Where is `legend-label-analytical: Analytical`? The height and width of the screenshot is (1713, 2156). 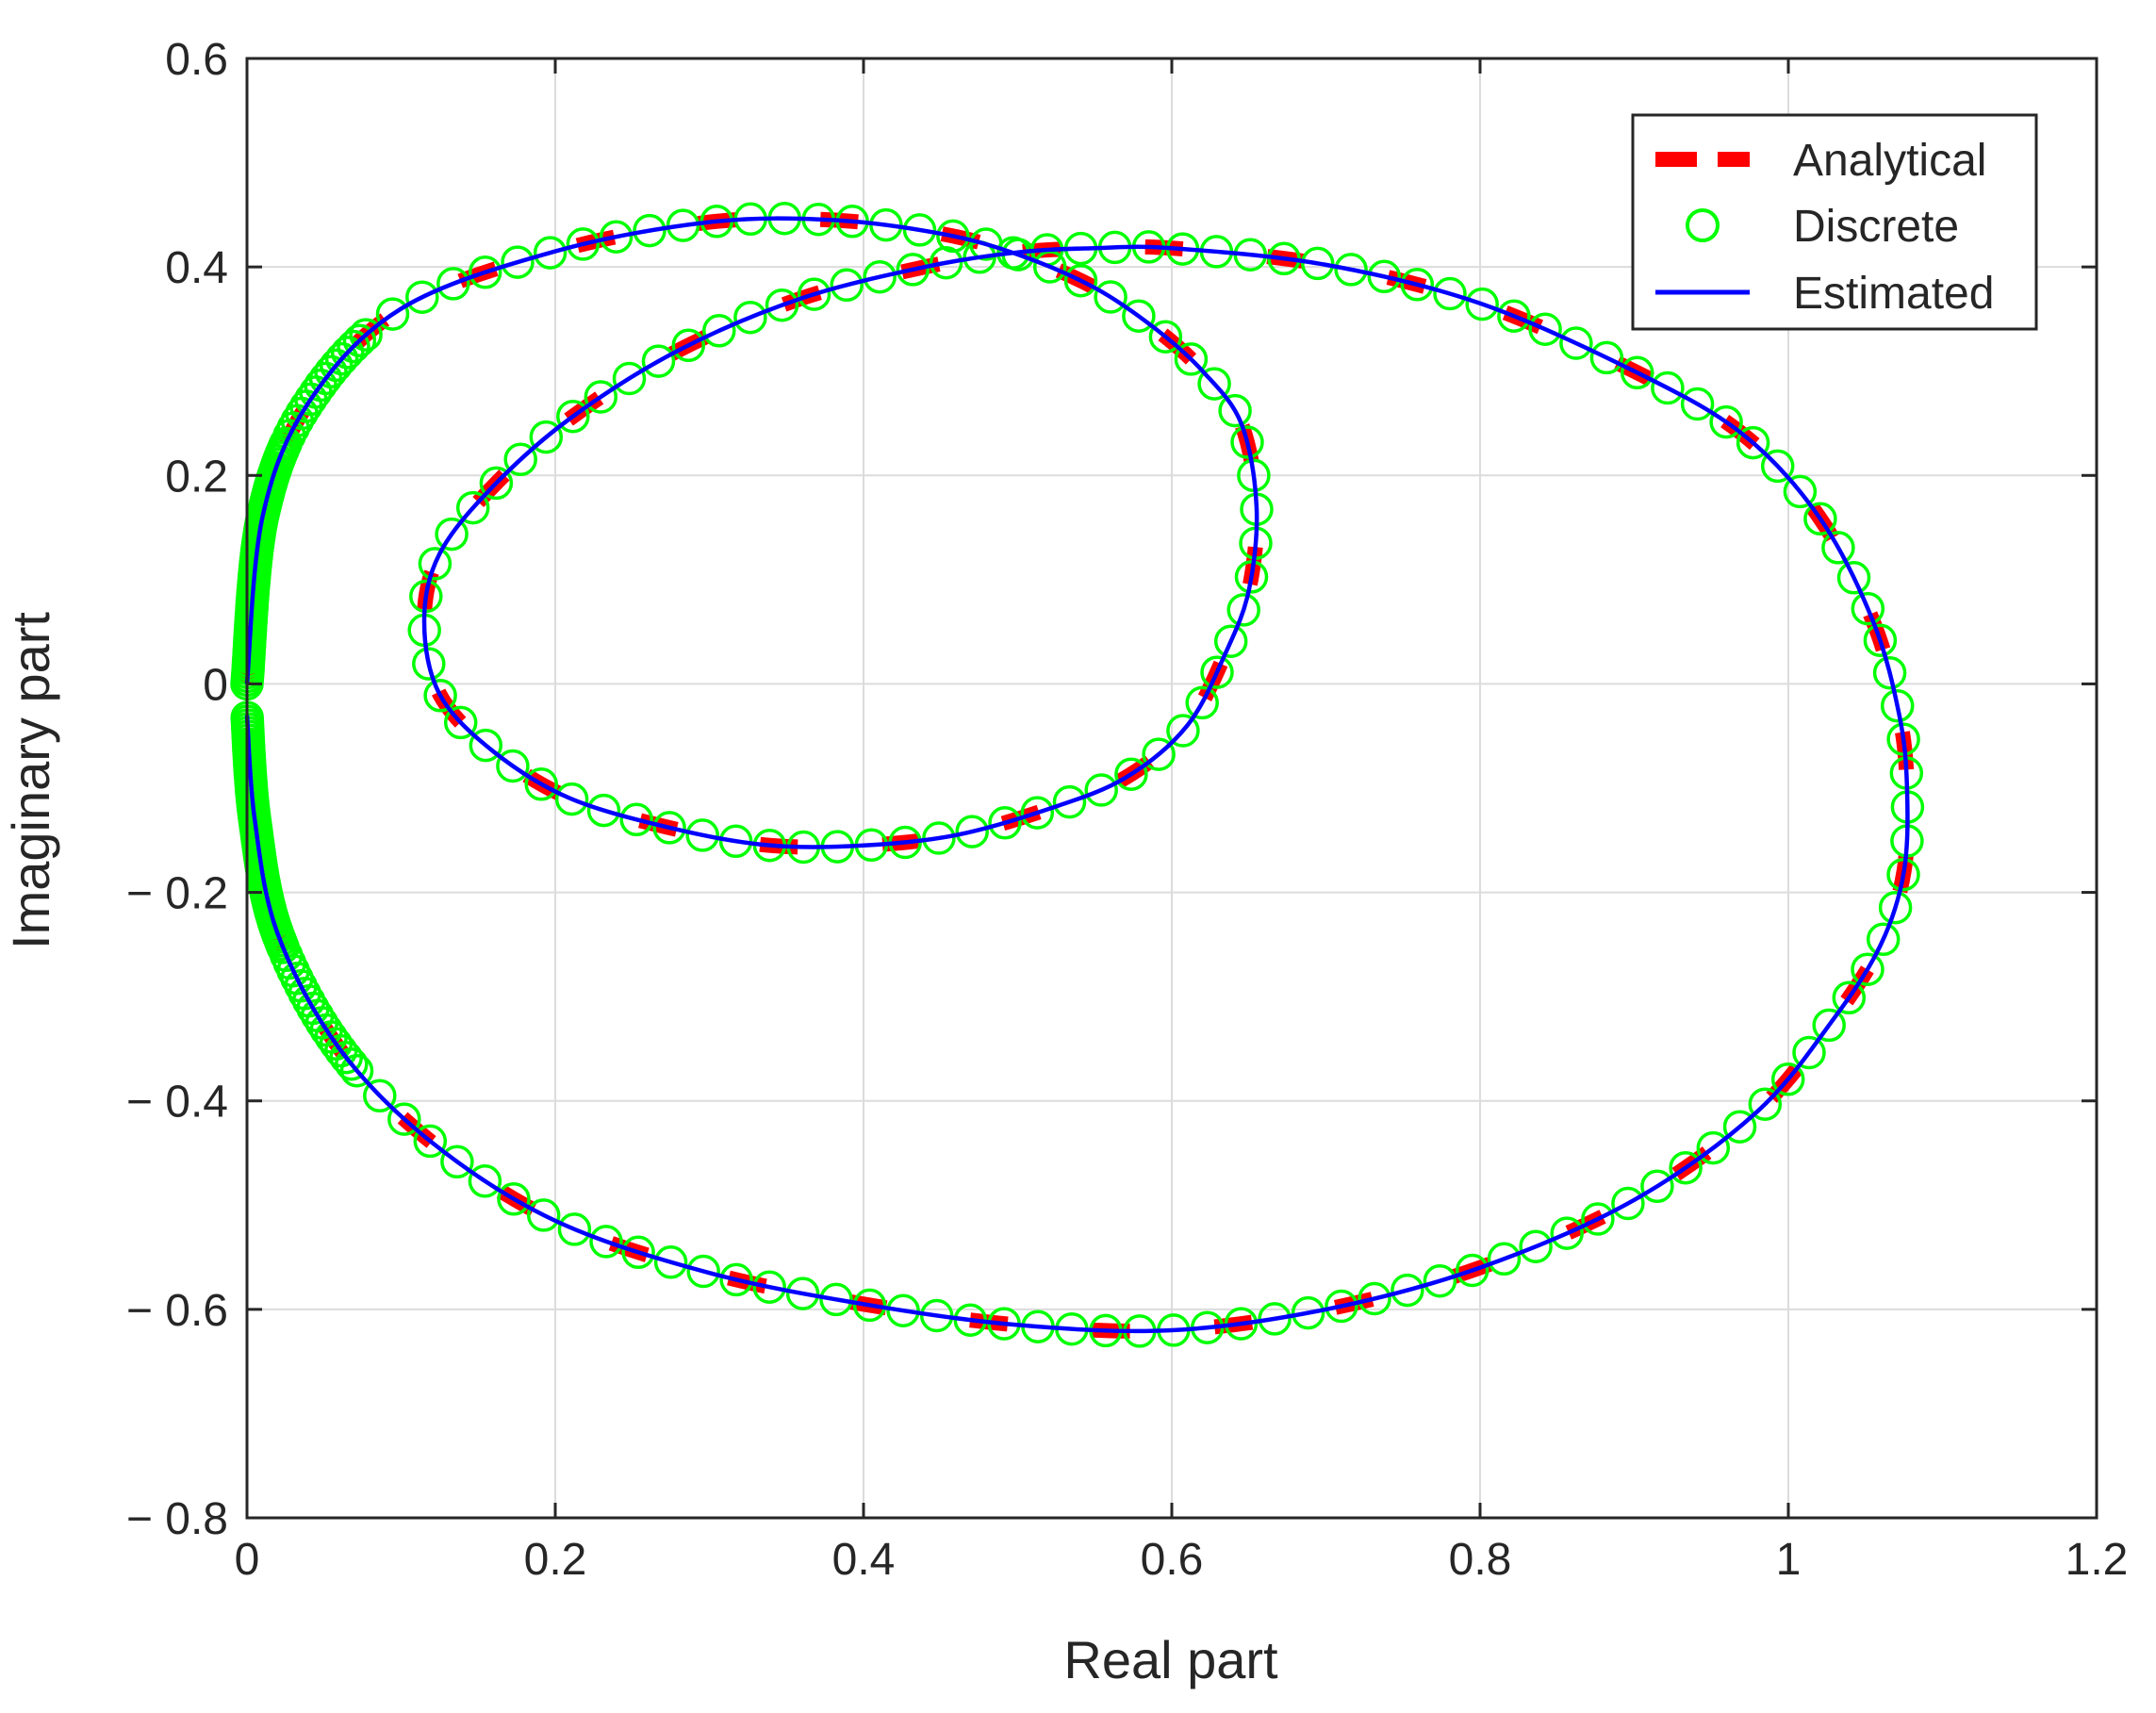
legend-label-analytical: Analytical is located at coordinates (1890, 161).